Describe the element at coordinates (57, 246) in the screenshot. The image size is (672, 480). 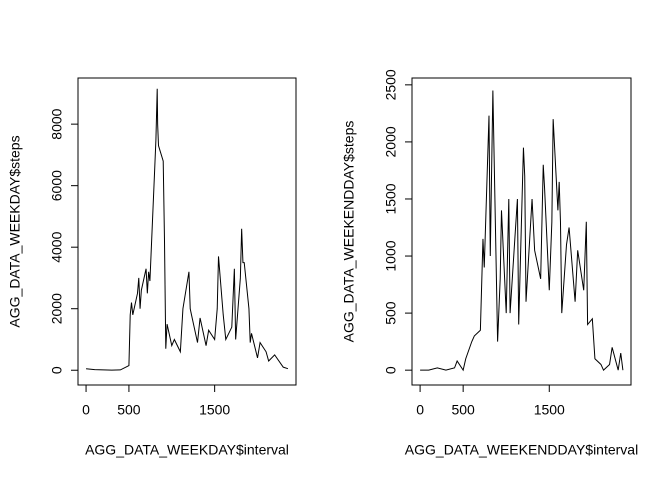
I see `y-tick-label: 4000` at that location.